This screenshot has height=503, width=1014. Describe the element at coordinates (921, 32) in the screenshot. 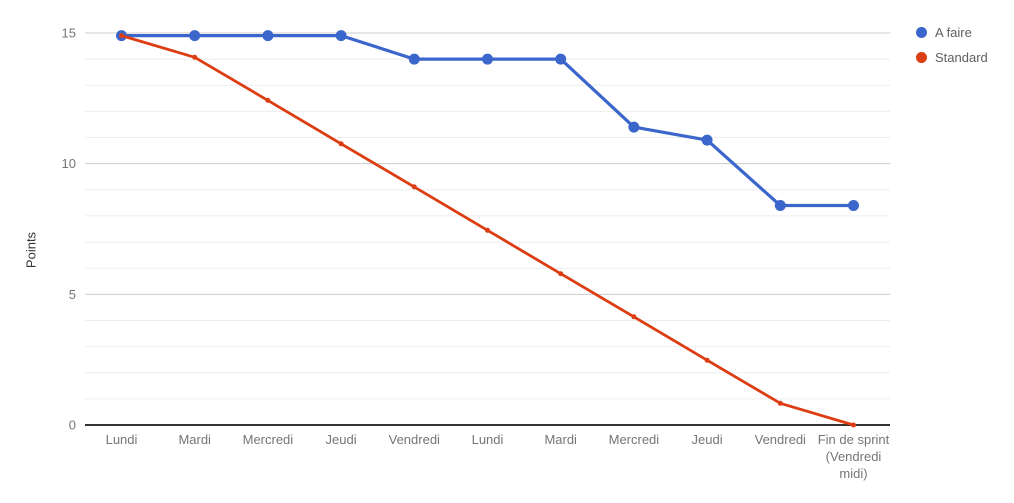

I see `legend-dot-a-faire` at that location.